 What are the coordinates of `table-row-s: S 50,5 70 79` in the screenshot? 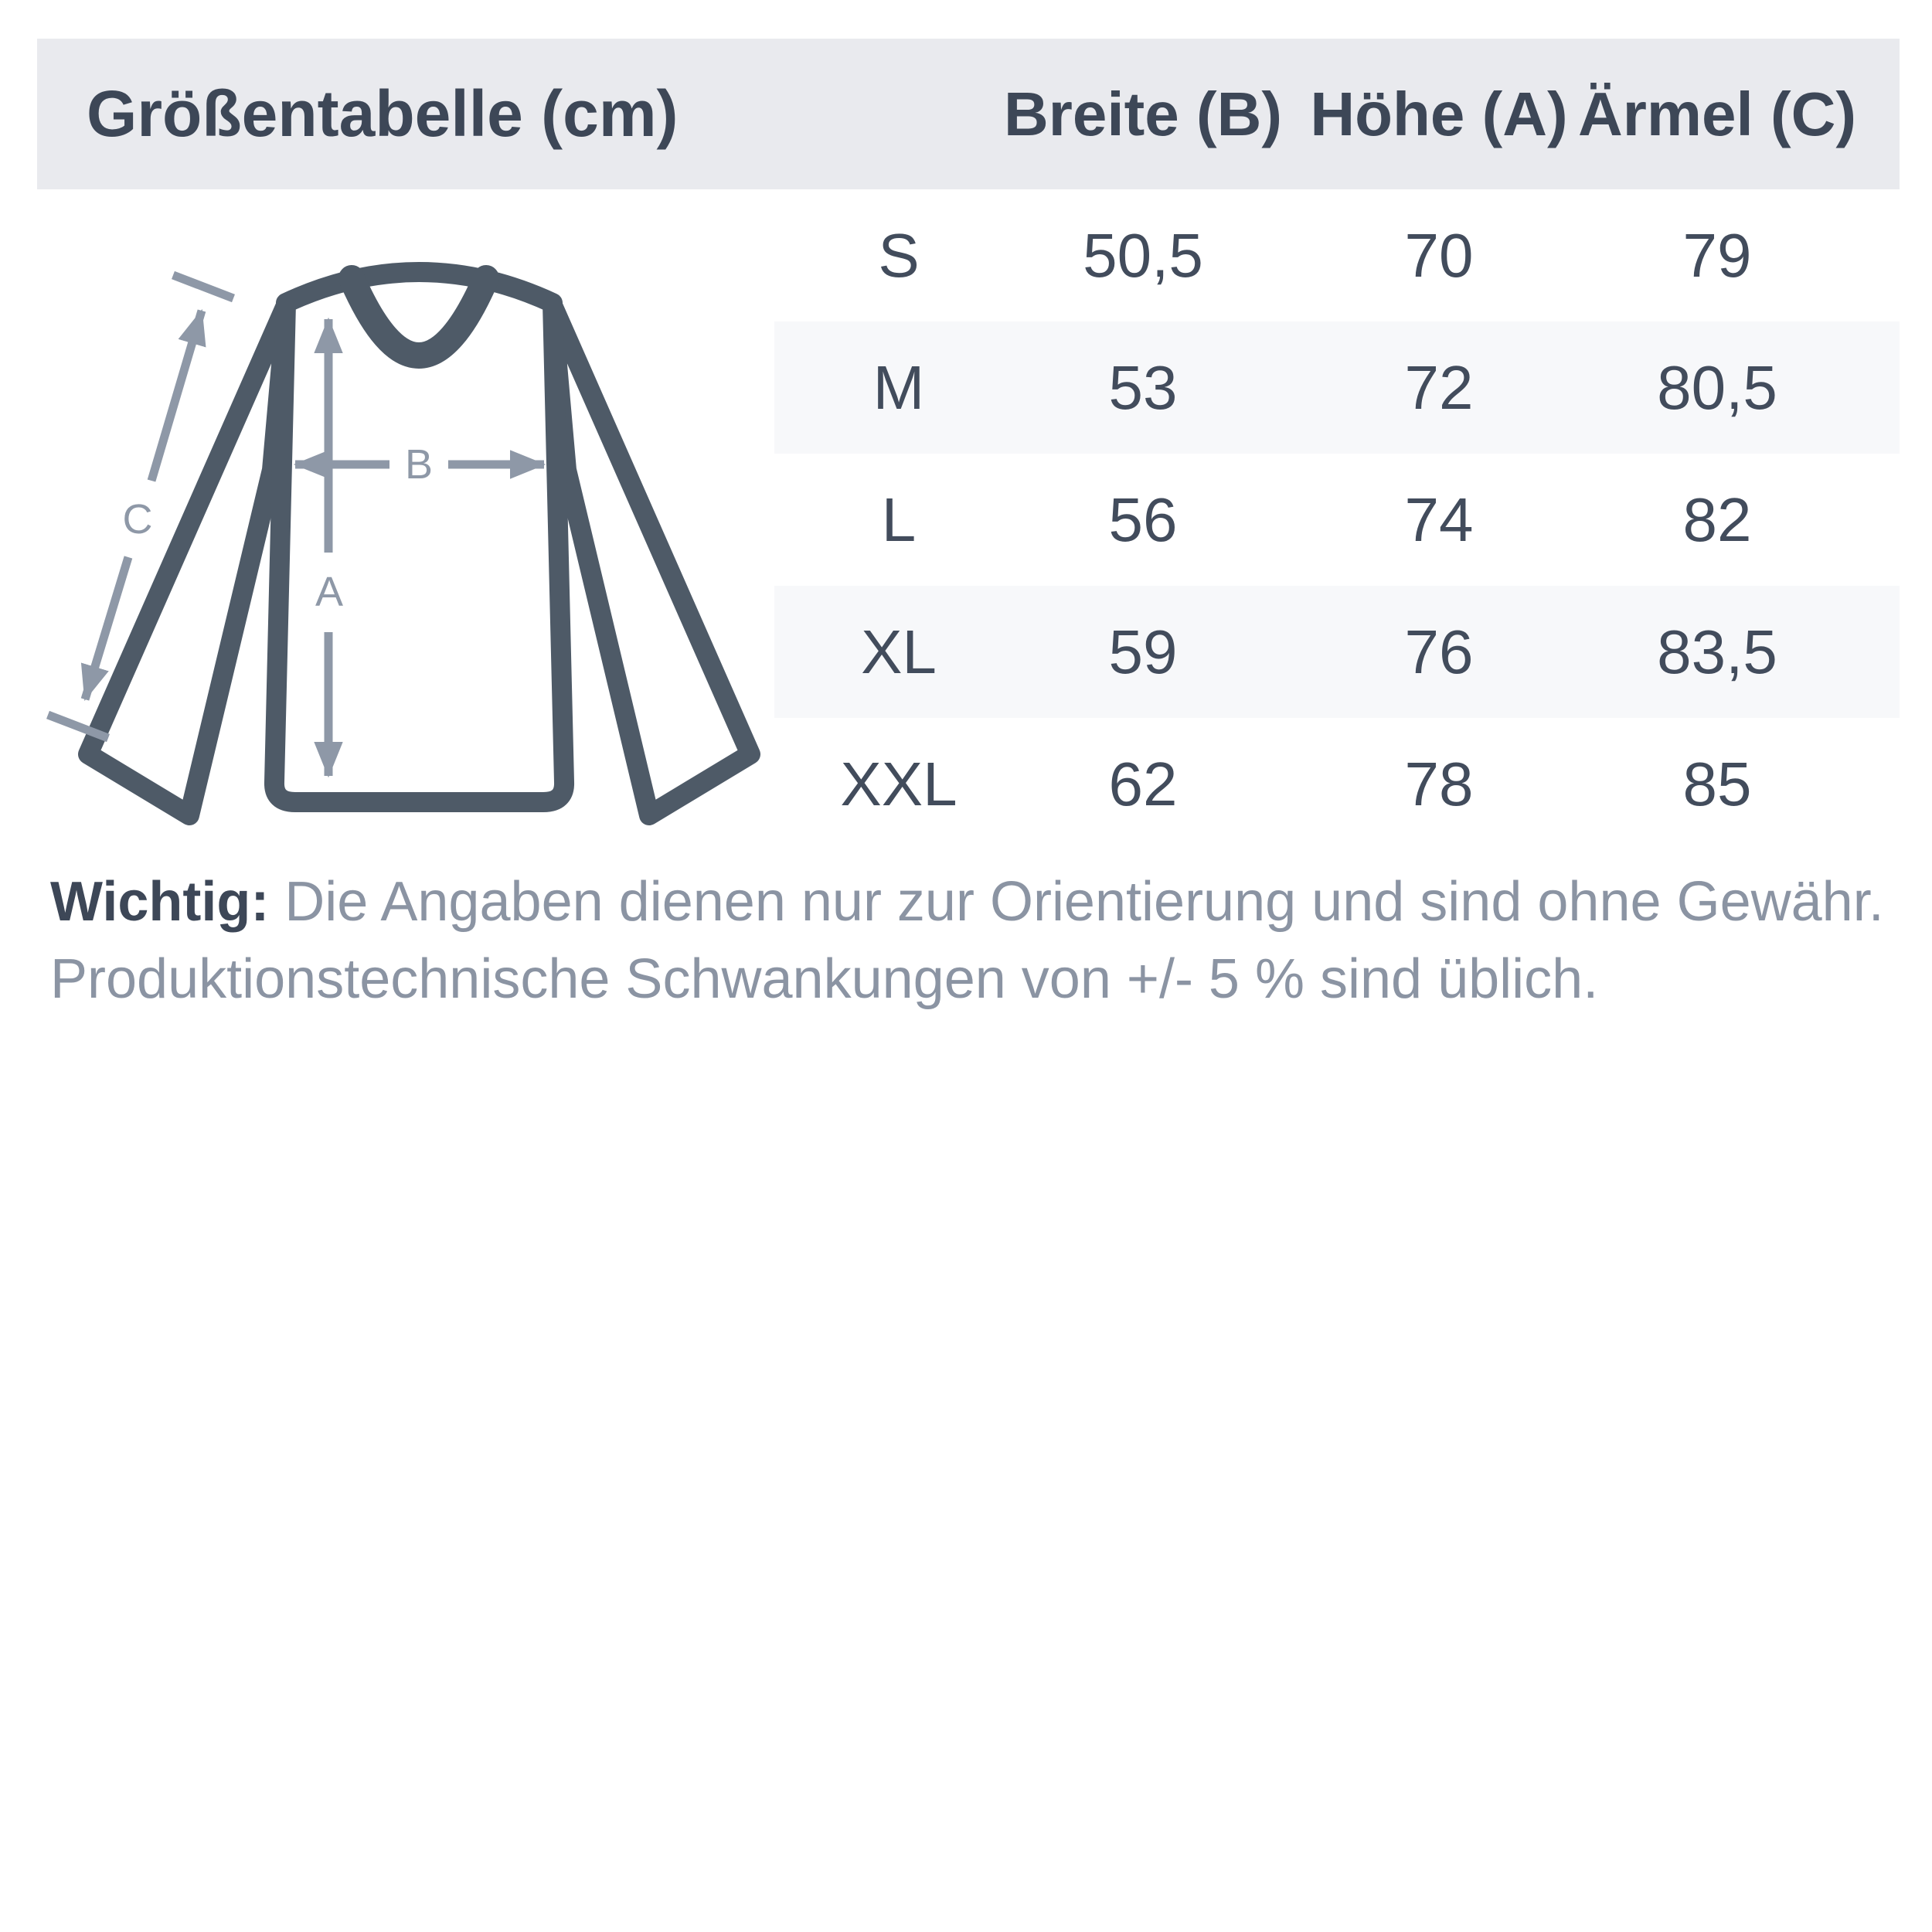 It's located at (1337, 255).